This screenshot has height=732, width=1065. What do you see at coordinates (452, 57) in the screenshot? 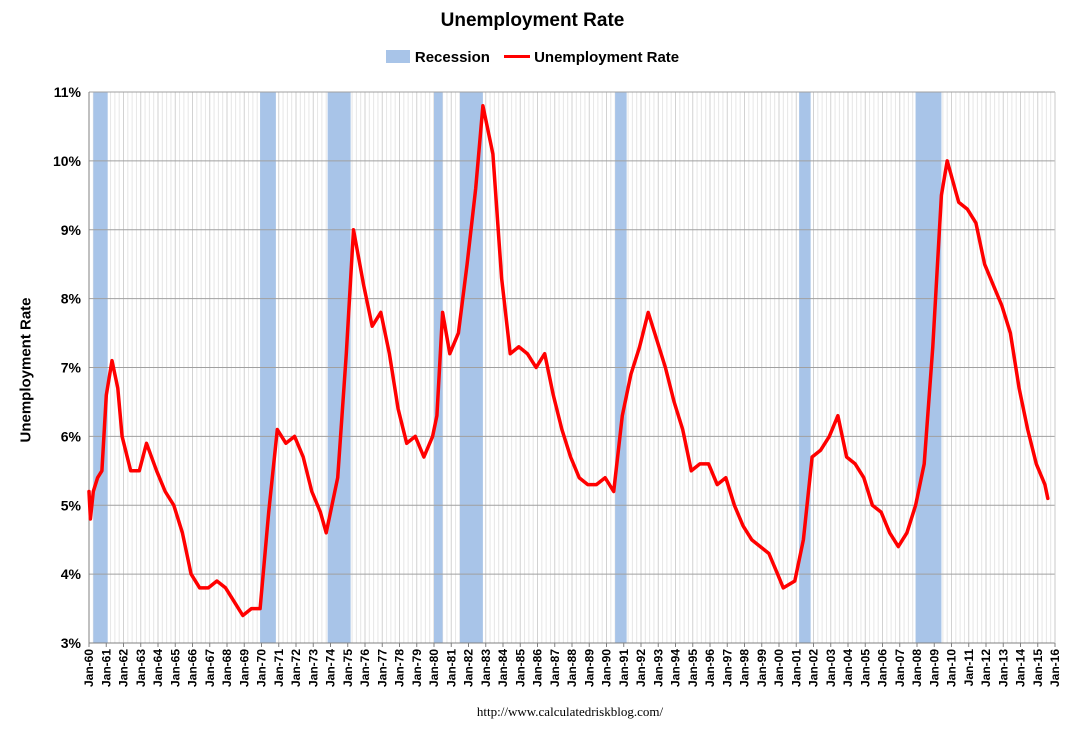
I see `legend-label-recession: Recession` at bounding box center [452, 57].